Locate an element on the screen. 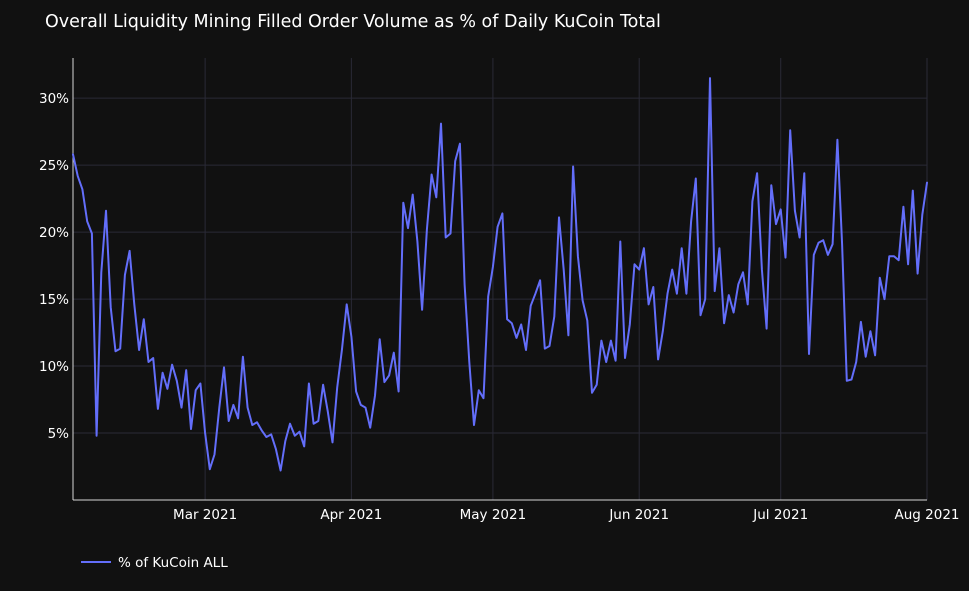 The height and width of the screenshot is (591, 969). y-tick-label: 20% is located at coordinates (54, 233).